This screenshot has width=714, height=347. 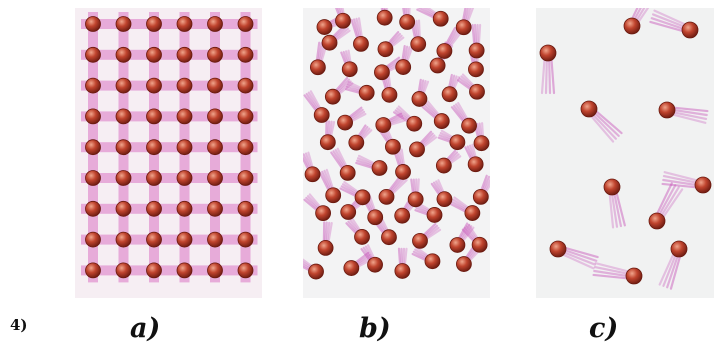 I want to click on panel-label-c: c), so click(x=604, y=328).